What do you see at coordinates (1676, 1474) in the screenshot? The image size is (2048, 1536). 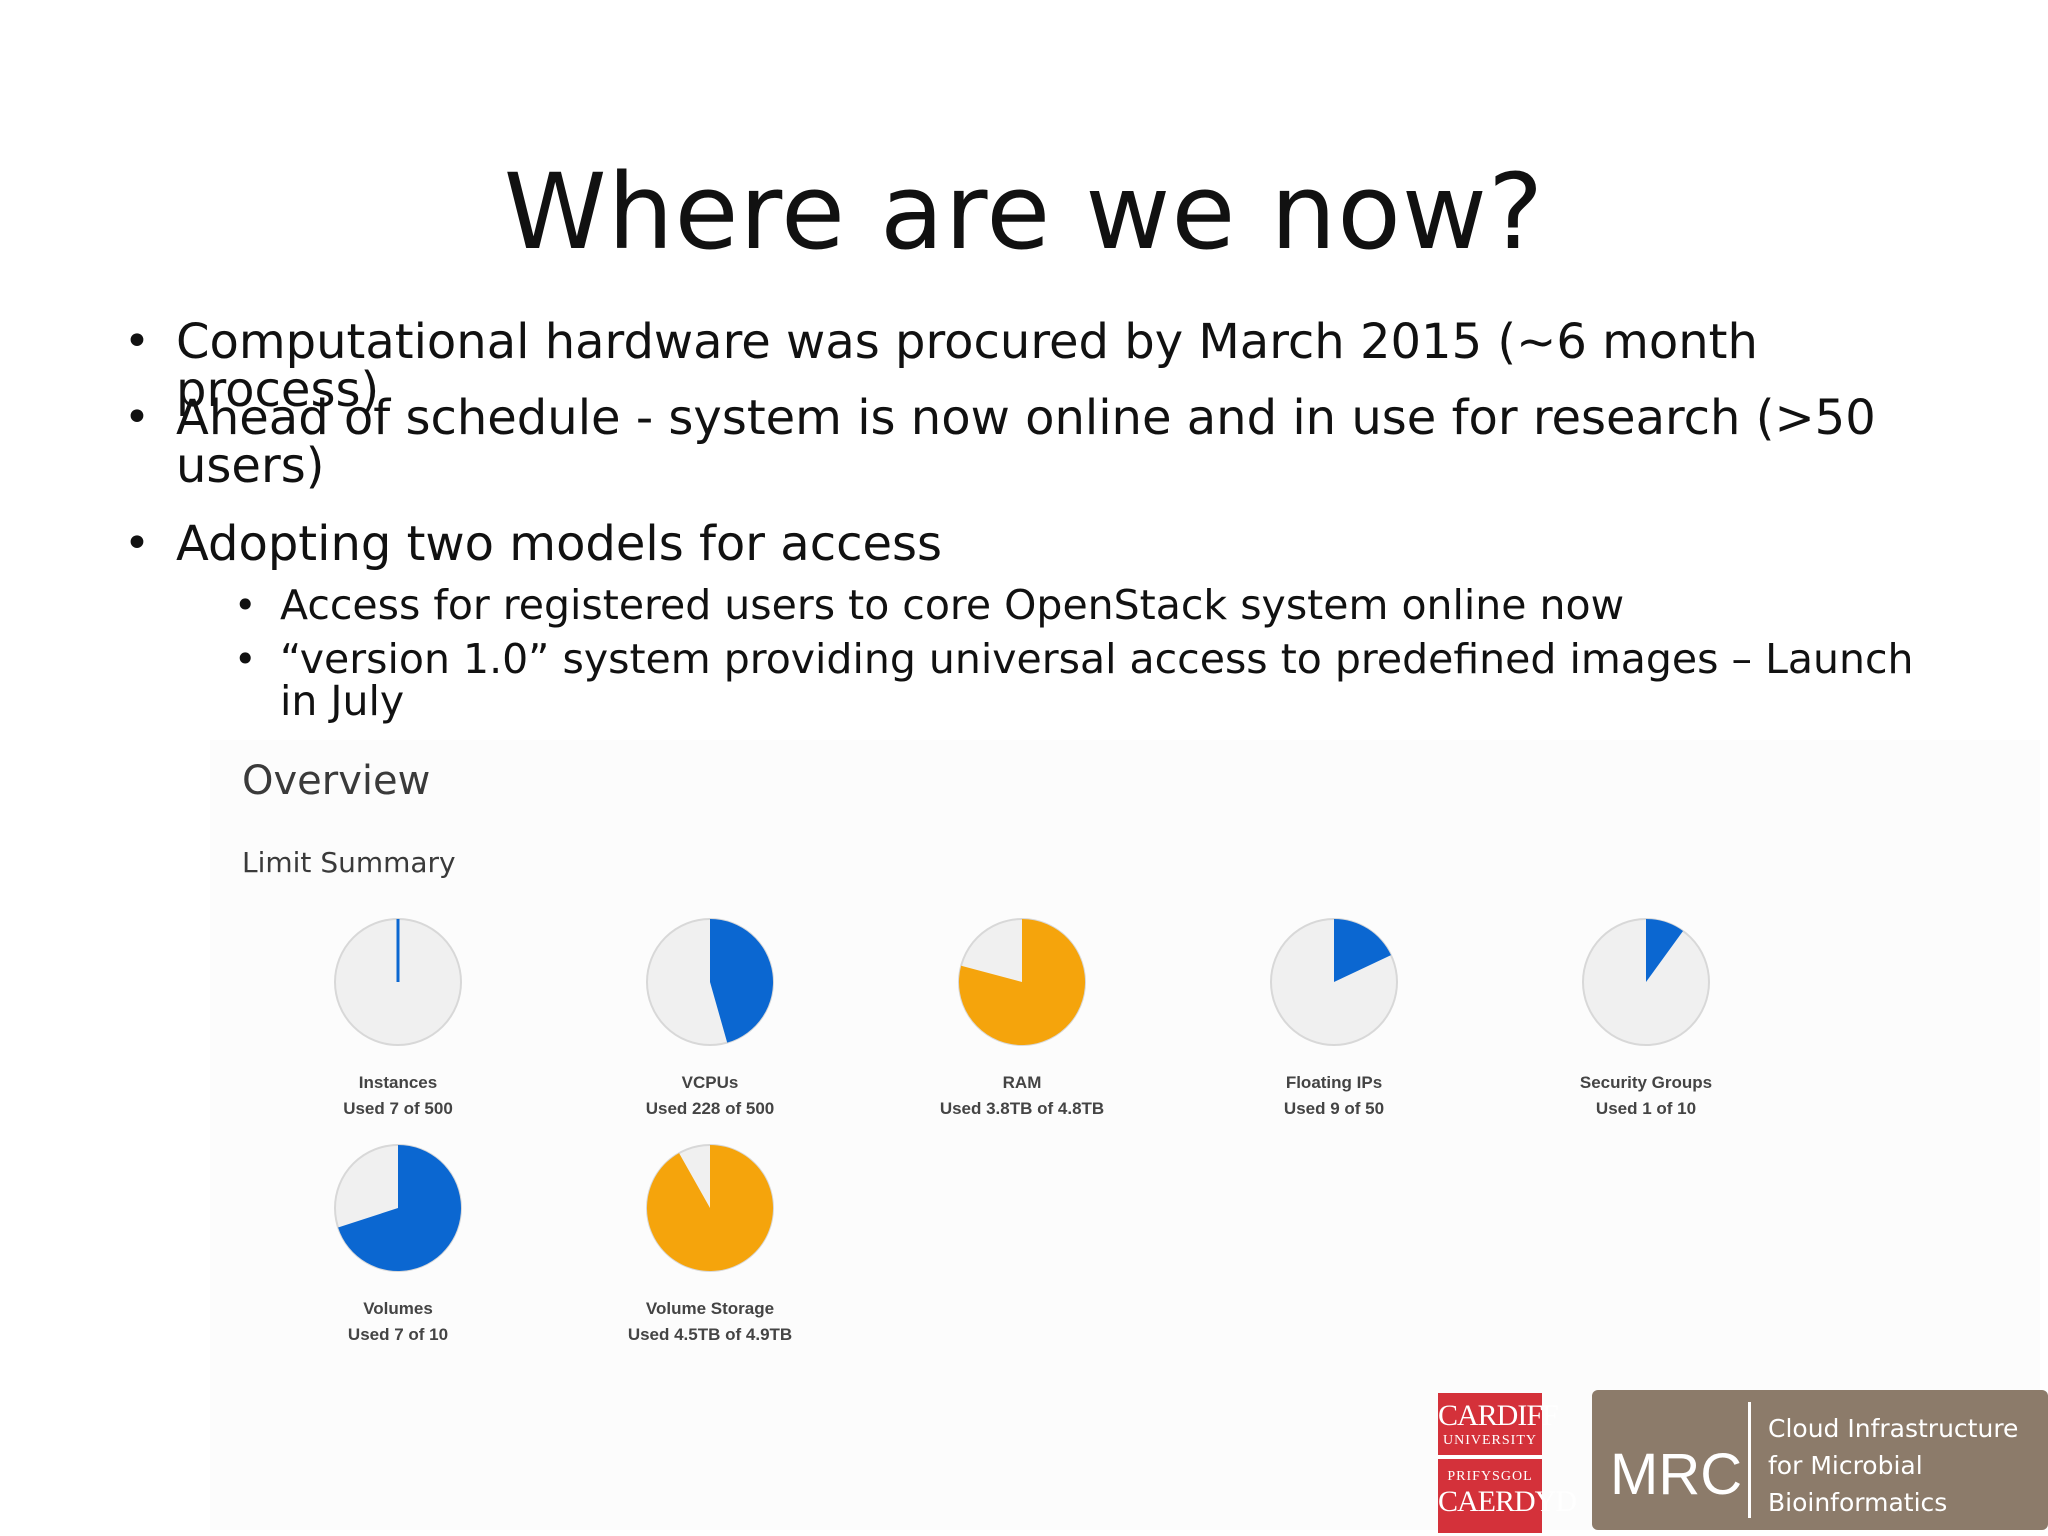 I see `mrc-logo-text: MRC` at bounding box center [1676, 1474].